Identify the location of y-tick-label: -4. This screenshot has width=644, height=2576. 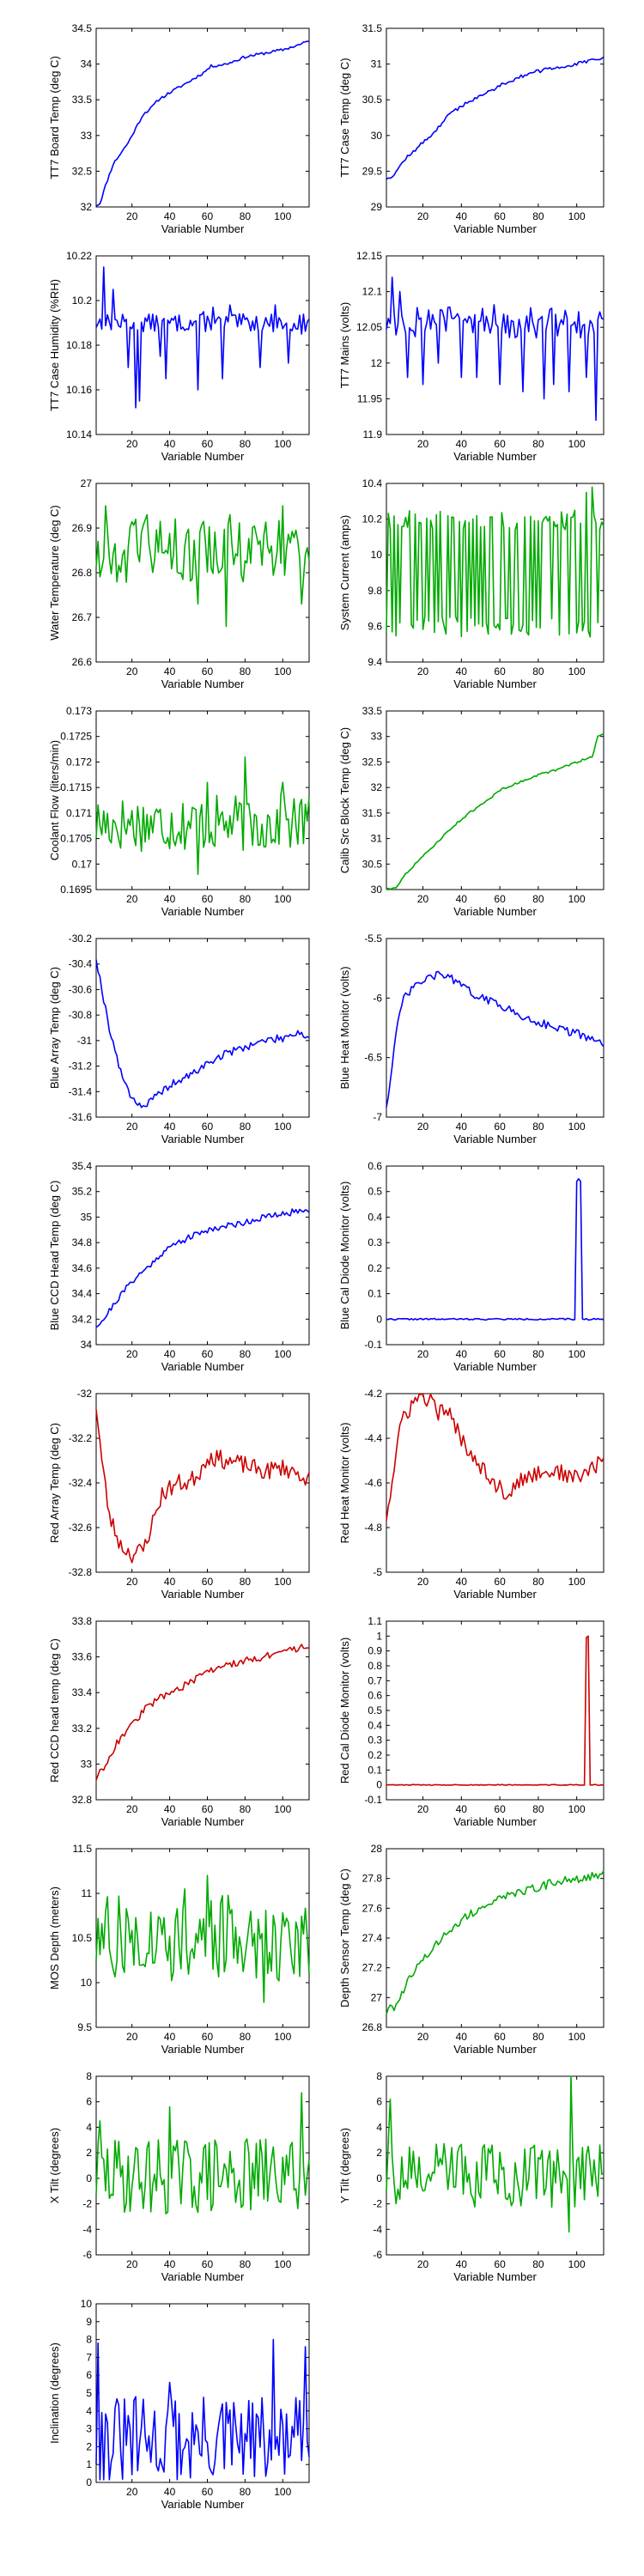
(377, 2229).